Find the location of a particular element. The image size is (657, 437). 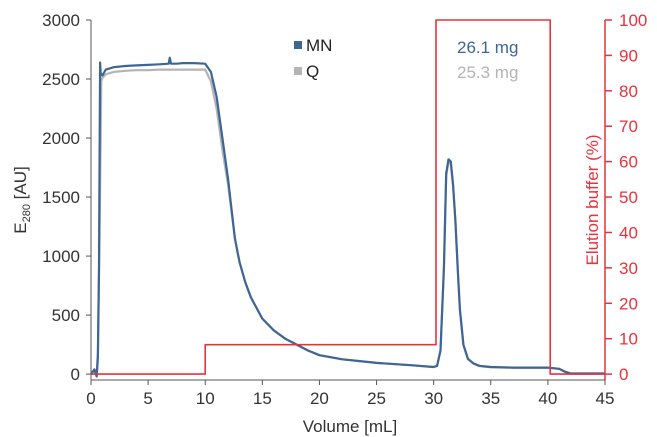

y-tick-label: 0 is located at coordinates (75, 374).